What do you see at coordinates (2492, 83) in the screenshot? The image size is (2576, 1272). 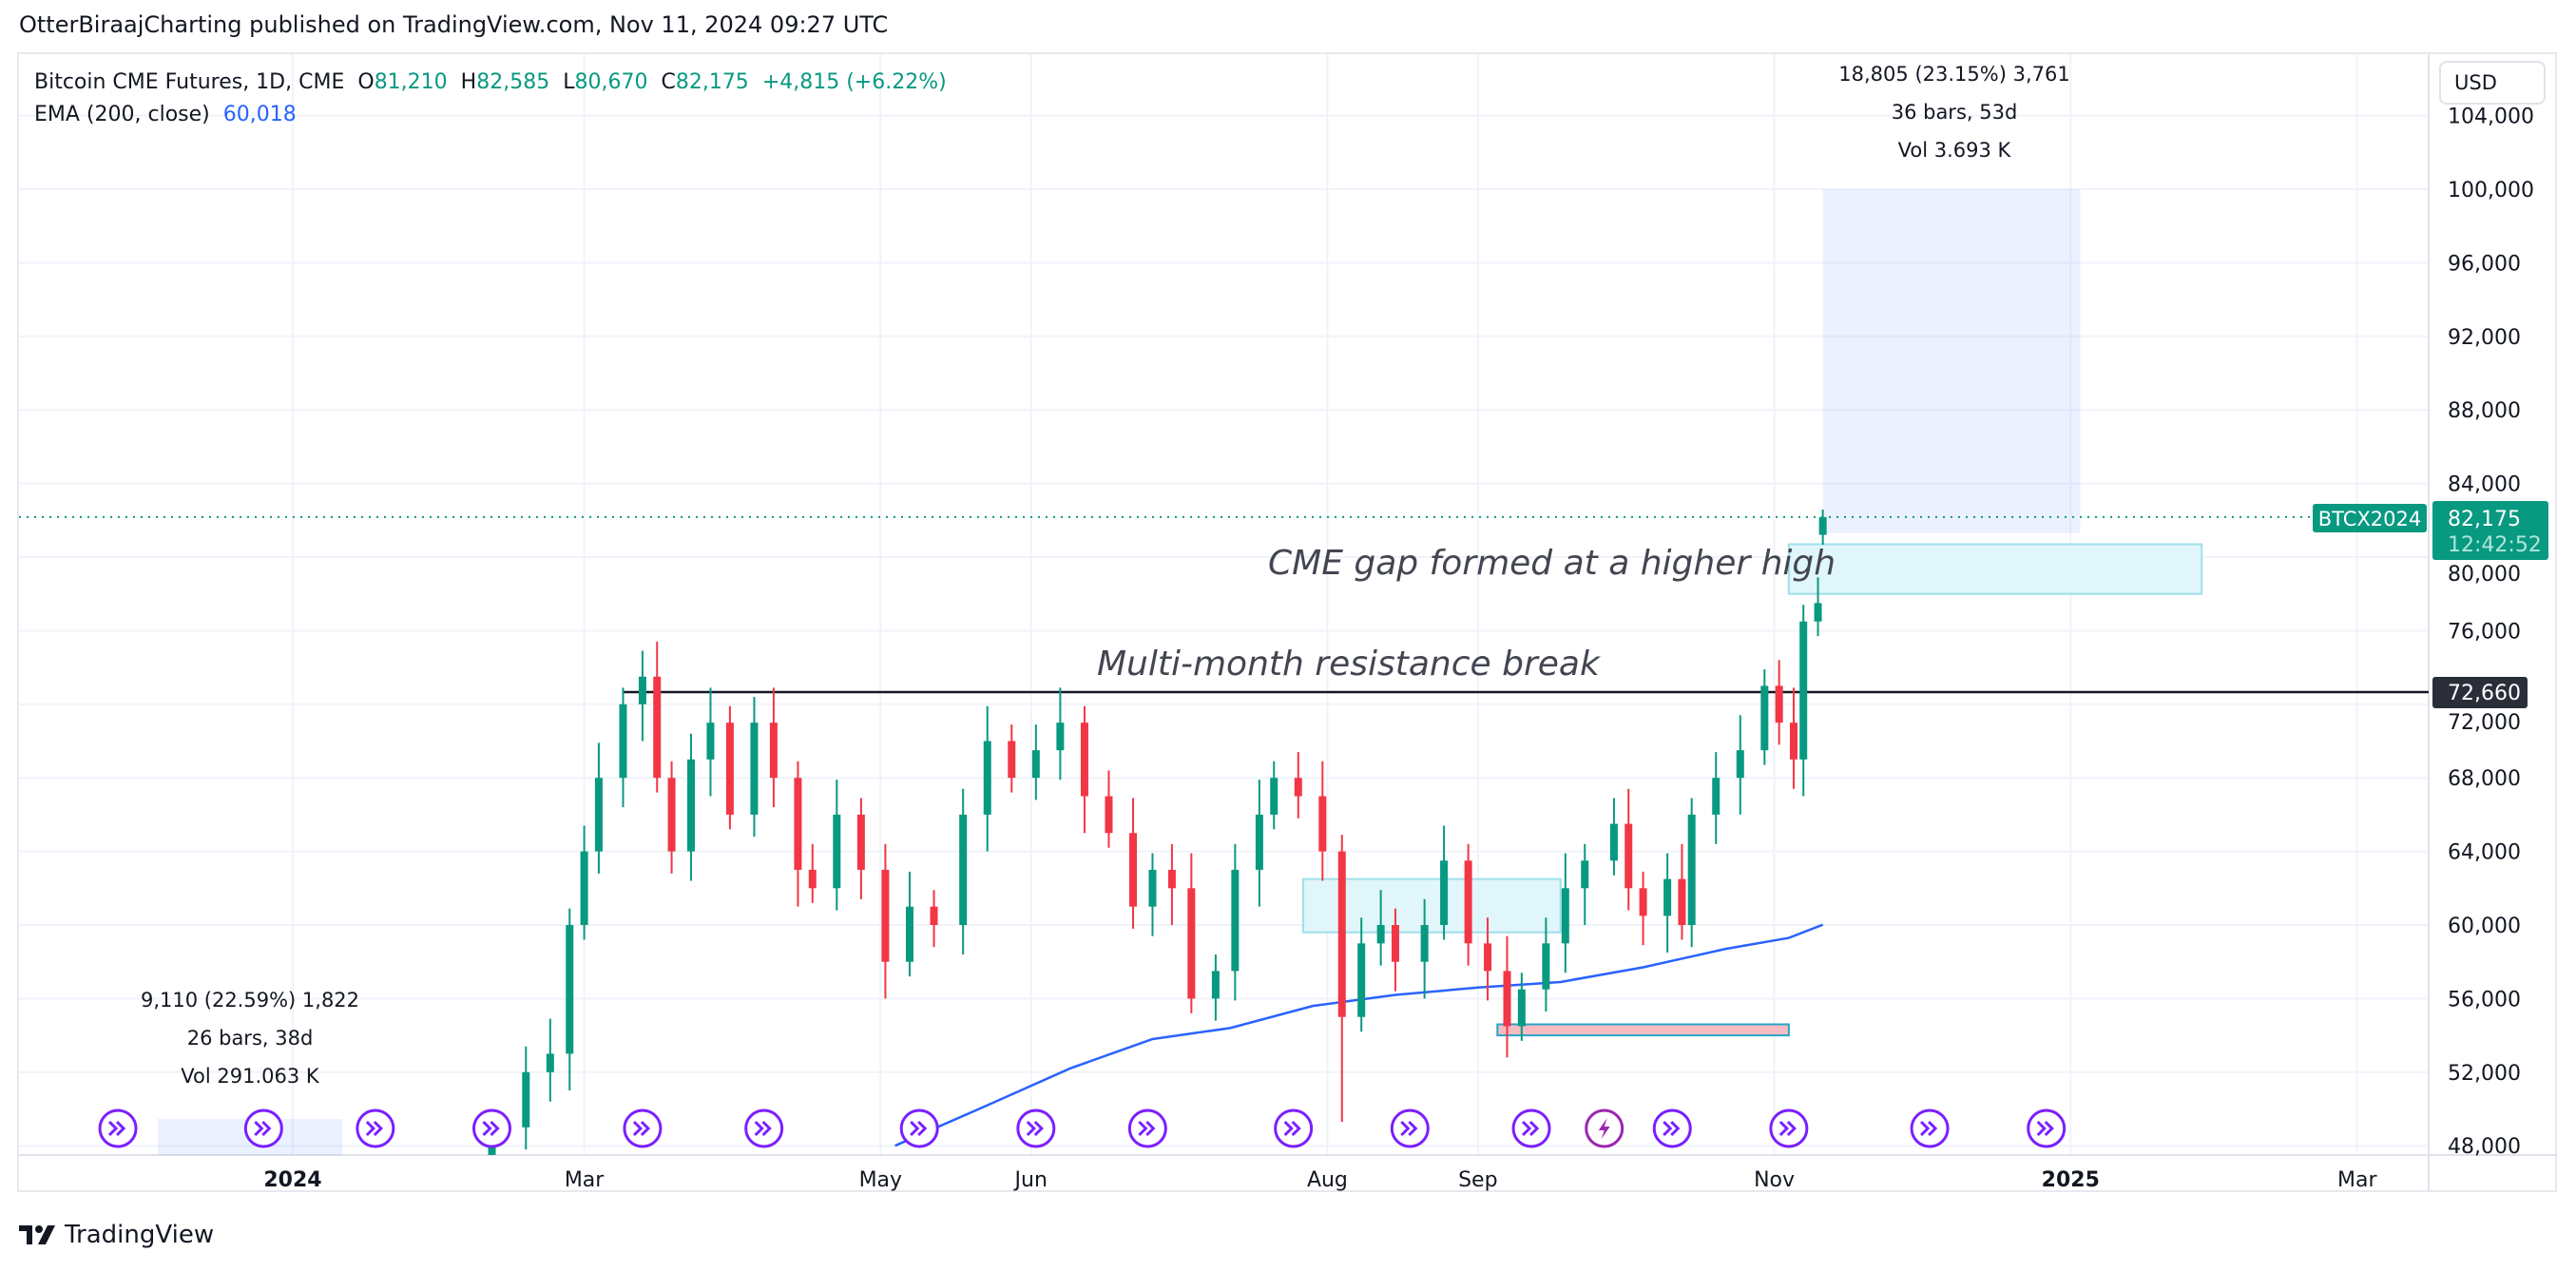 I see `currency-button: USD` at bounding box center [2492, 83].